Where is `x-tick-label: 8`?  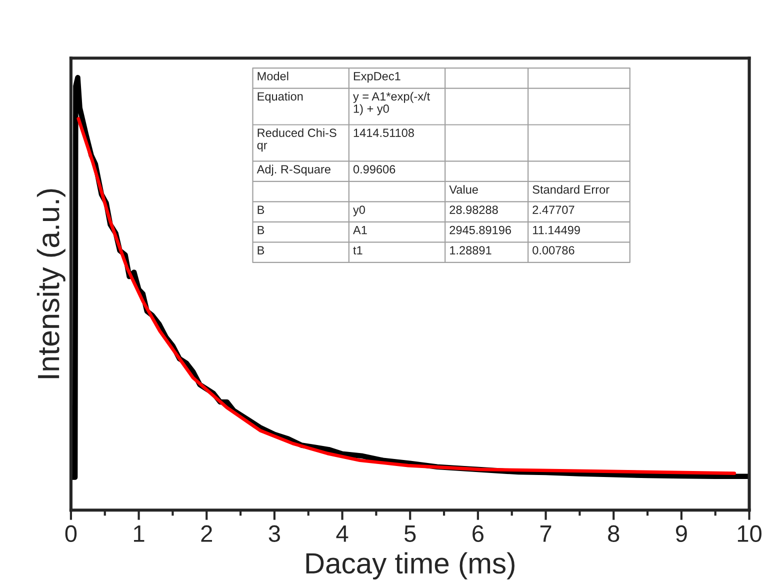
x-tick-label: 8 is located at coordinates (614, 533).